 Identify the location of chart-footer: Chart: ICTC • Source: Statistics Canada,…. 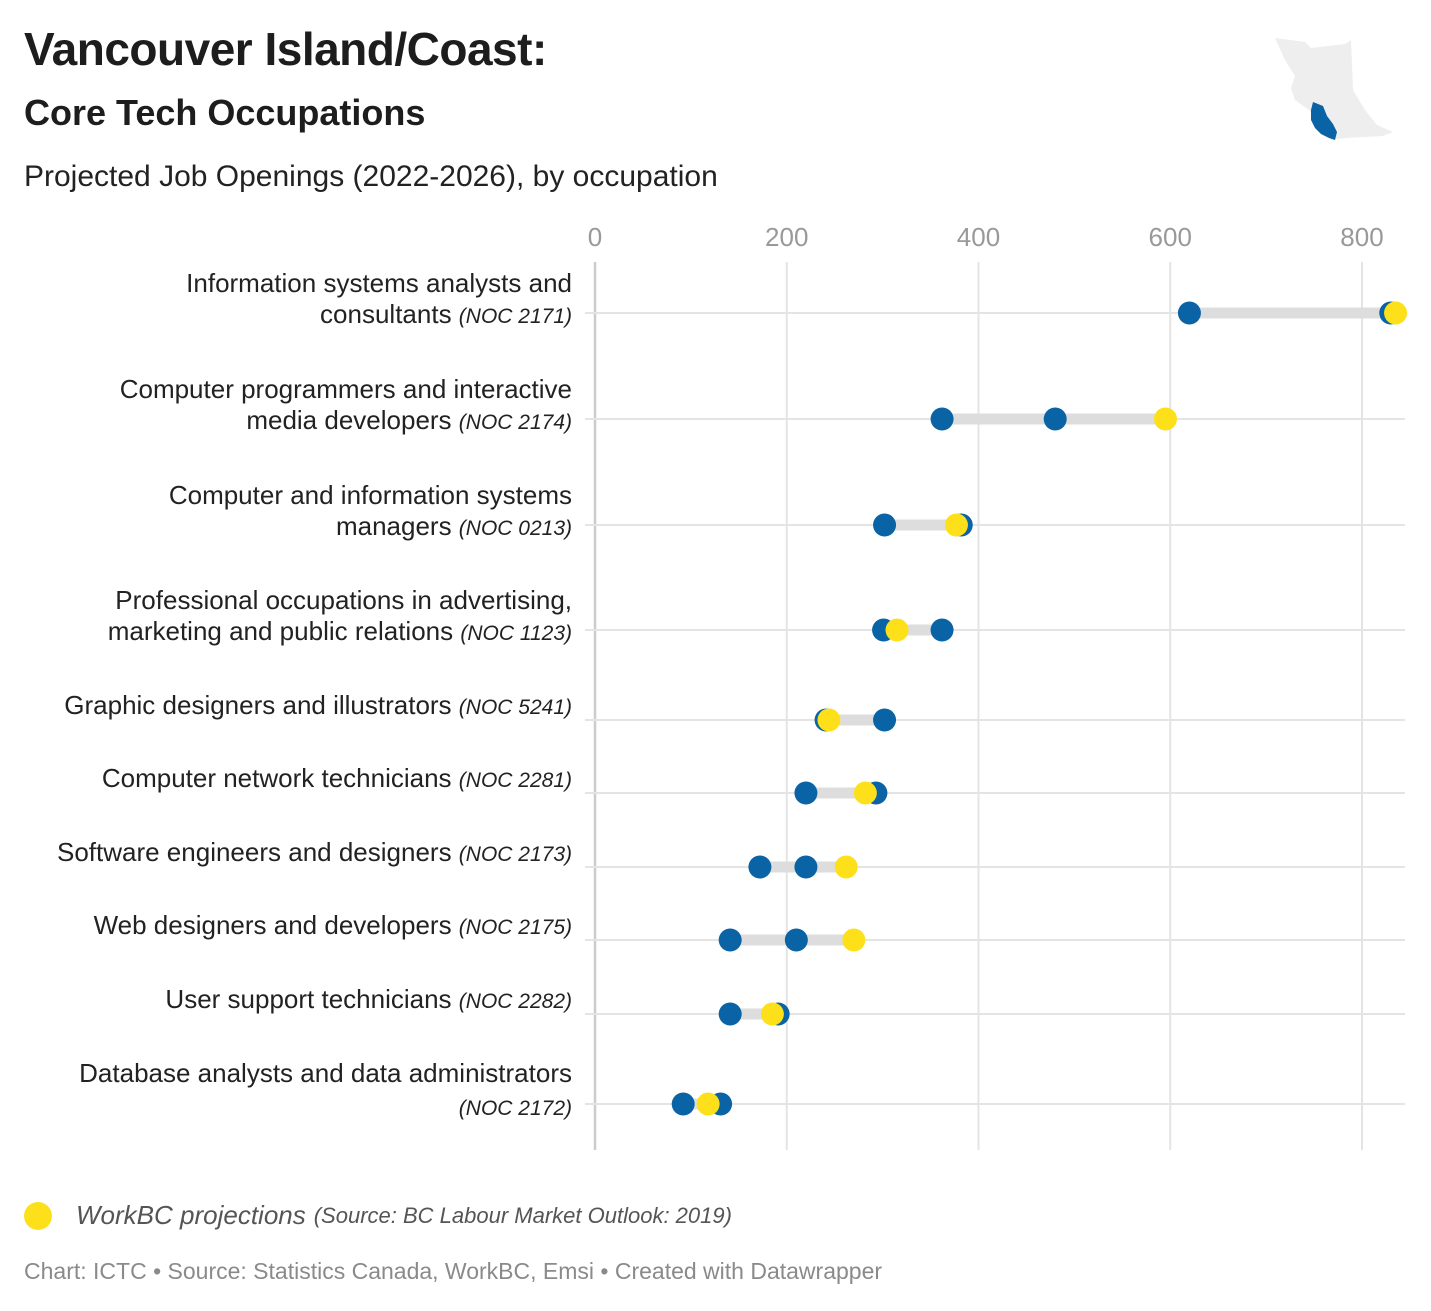
(453, 1271).